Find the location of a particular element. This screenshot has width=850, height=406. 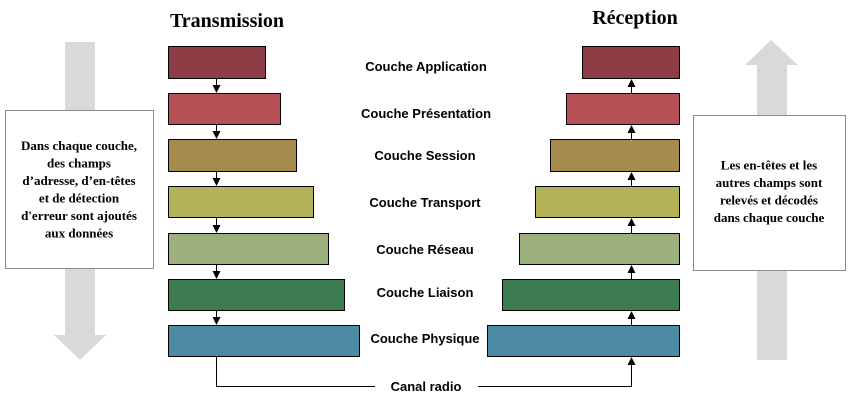

tx-layer-network is located at coordinates (248, 249).